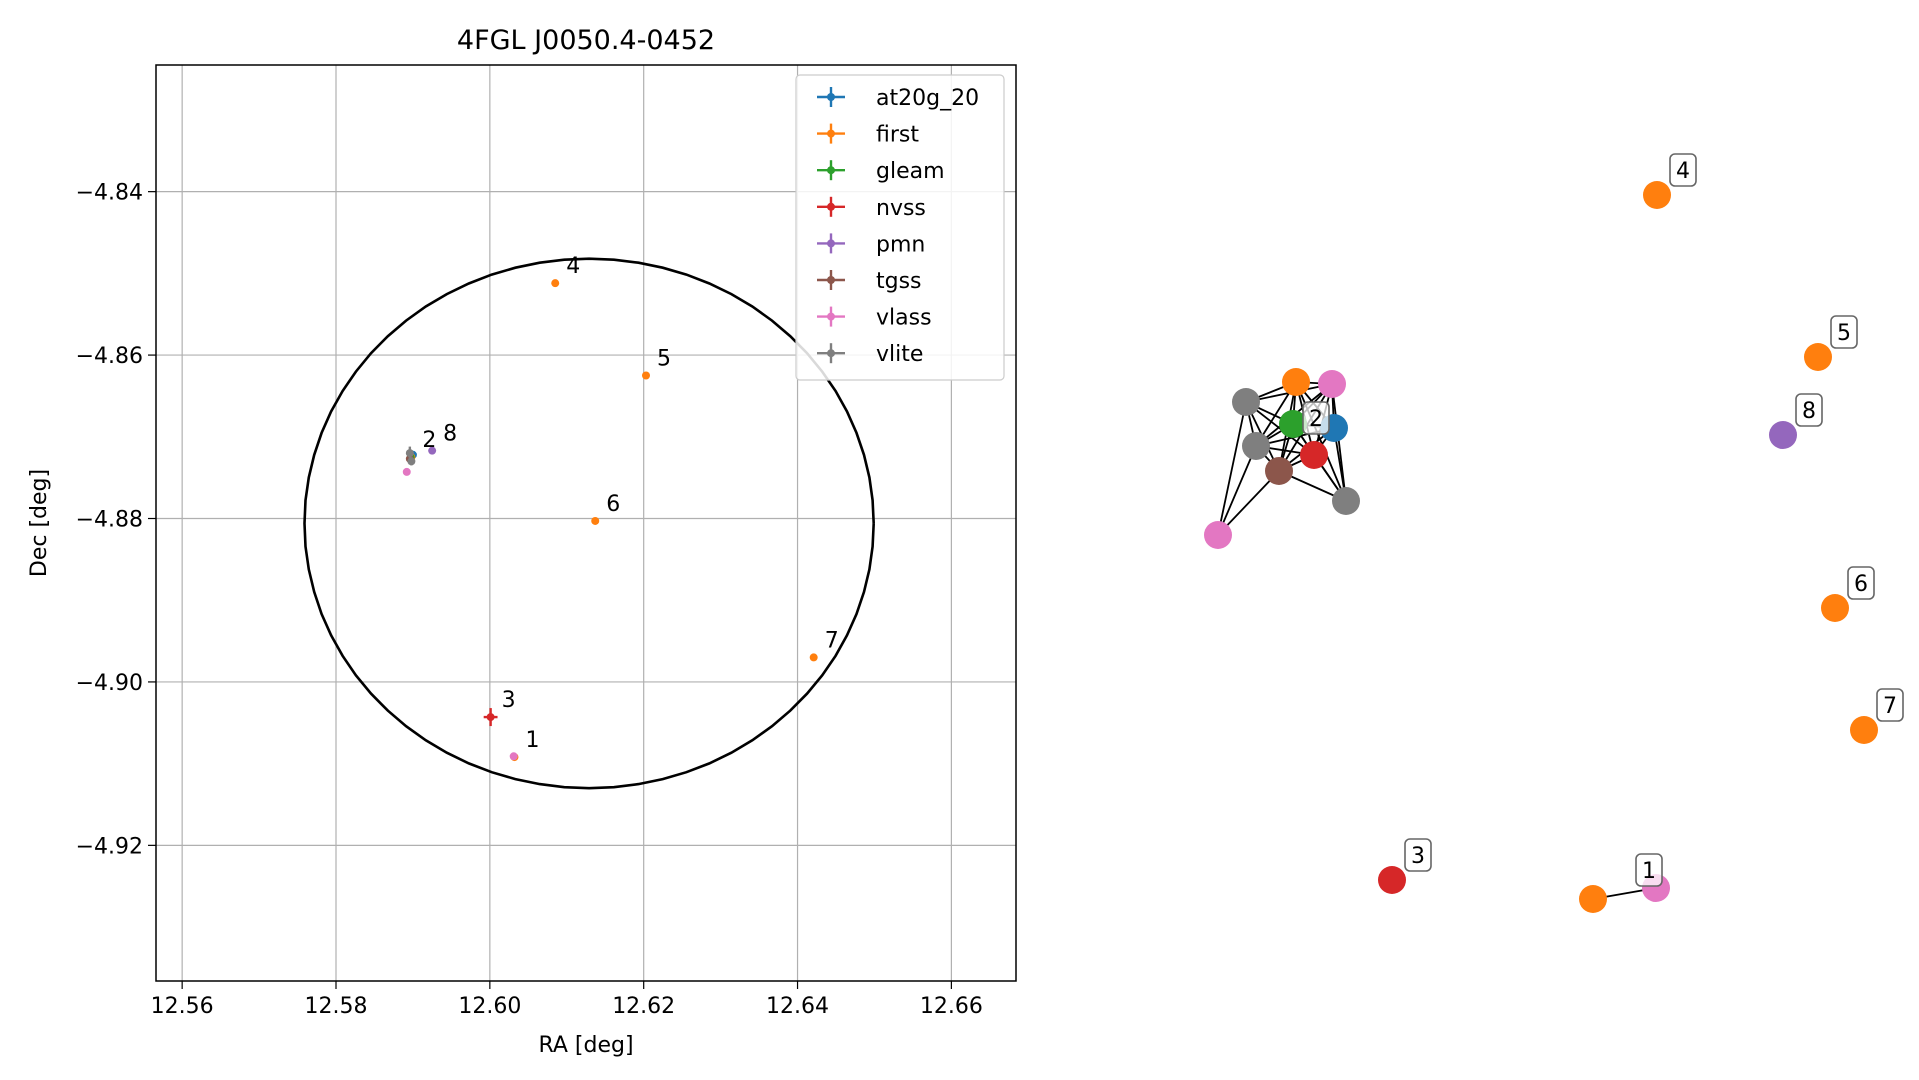 The image size is (1919, 1080). I want to click on legend-entry: pmn, so click(871, 244).